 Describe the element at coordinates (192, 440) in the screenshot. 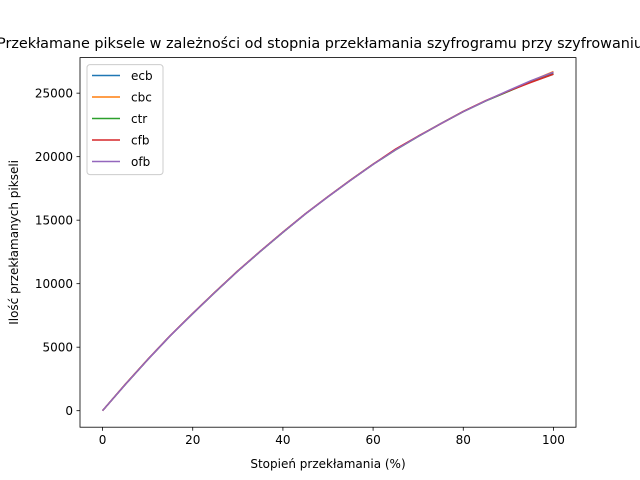

I see `x-tick-label: 20` at that location.